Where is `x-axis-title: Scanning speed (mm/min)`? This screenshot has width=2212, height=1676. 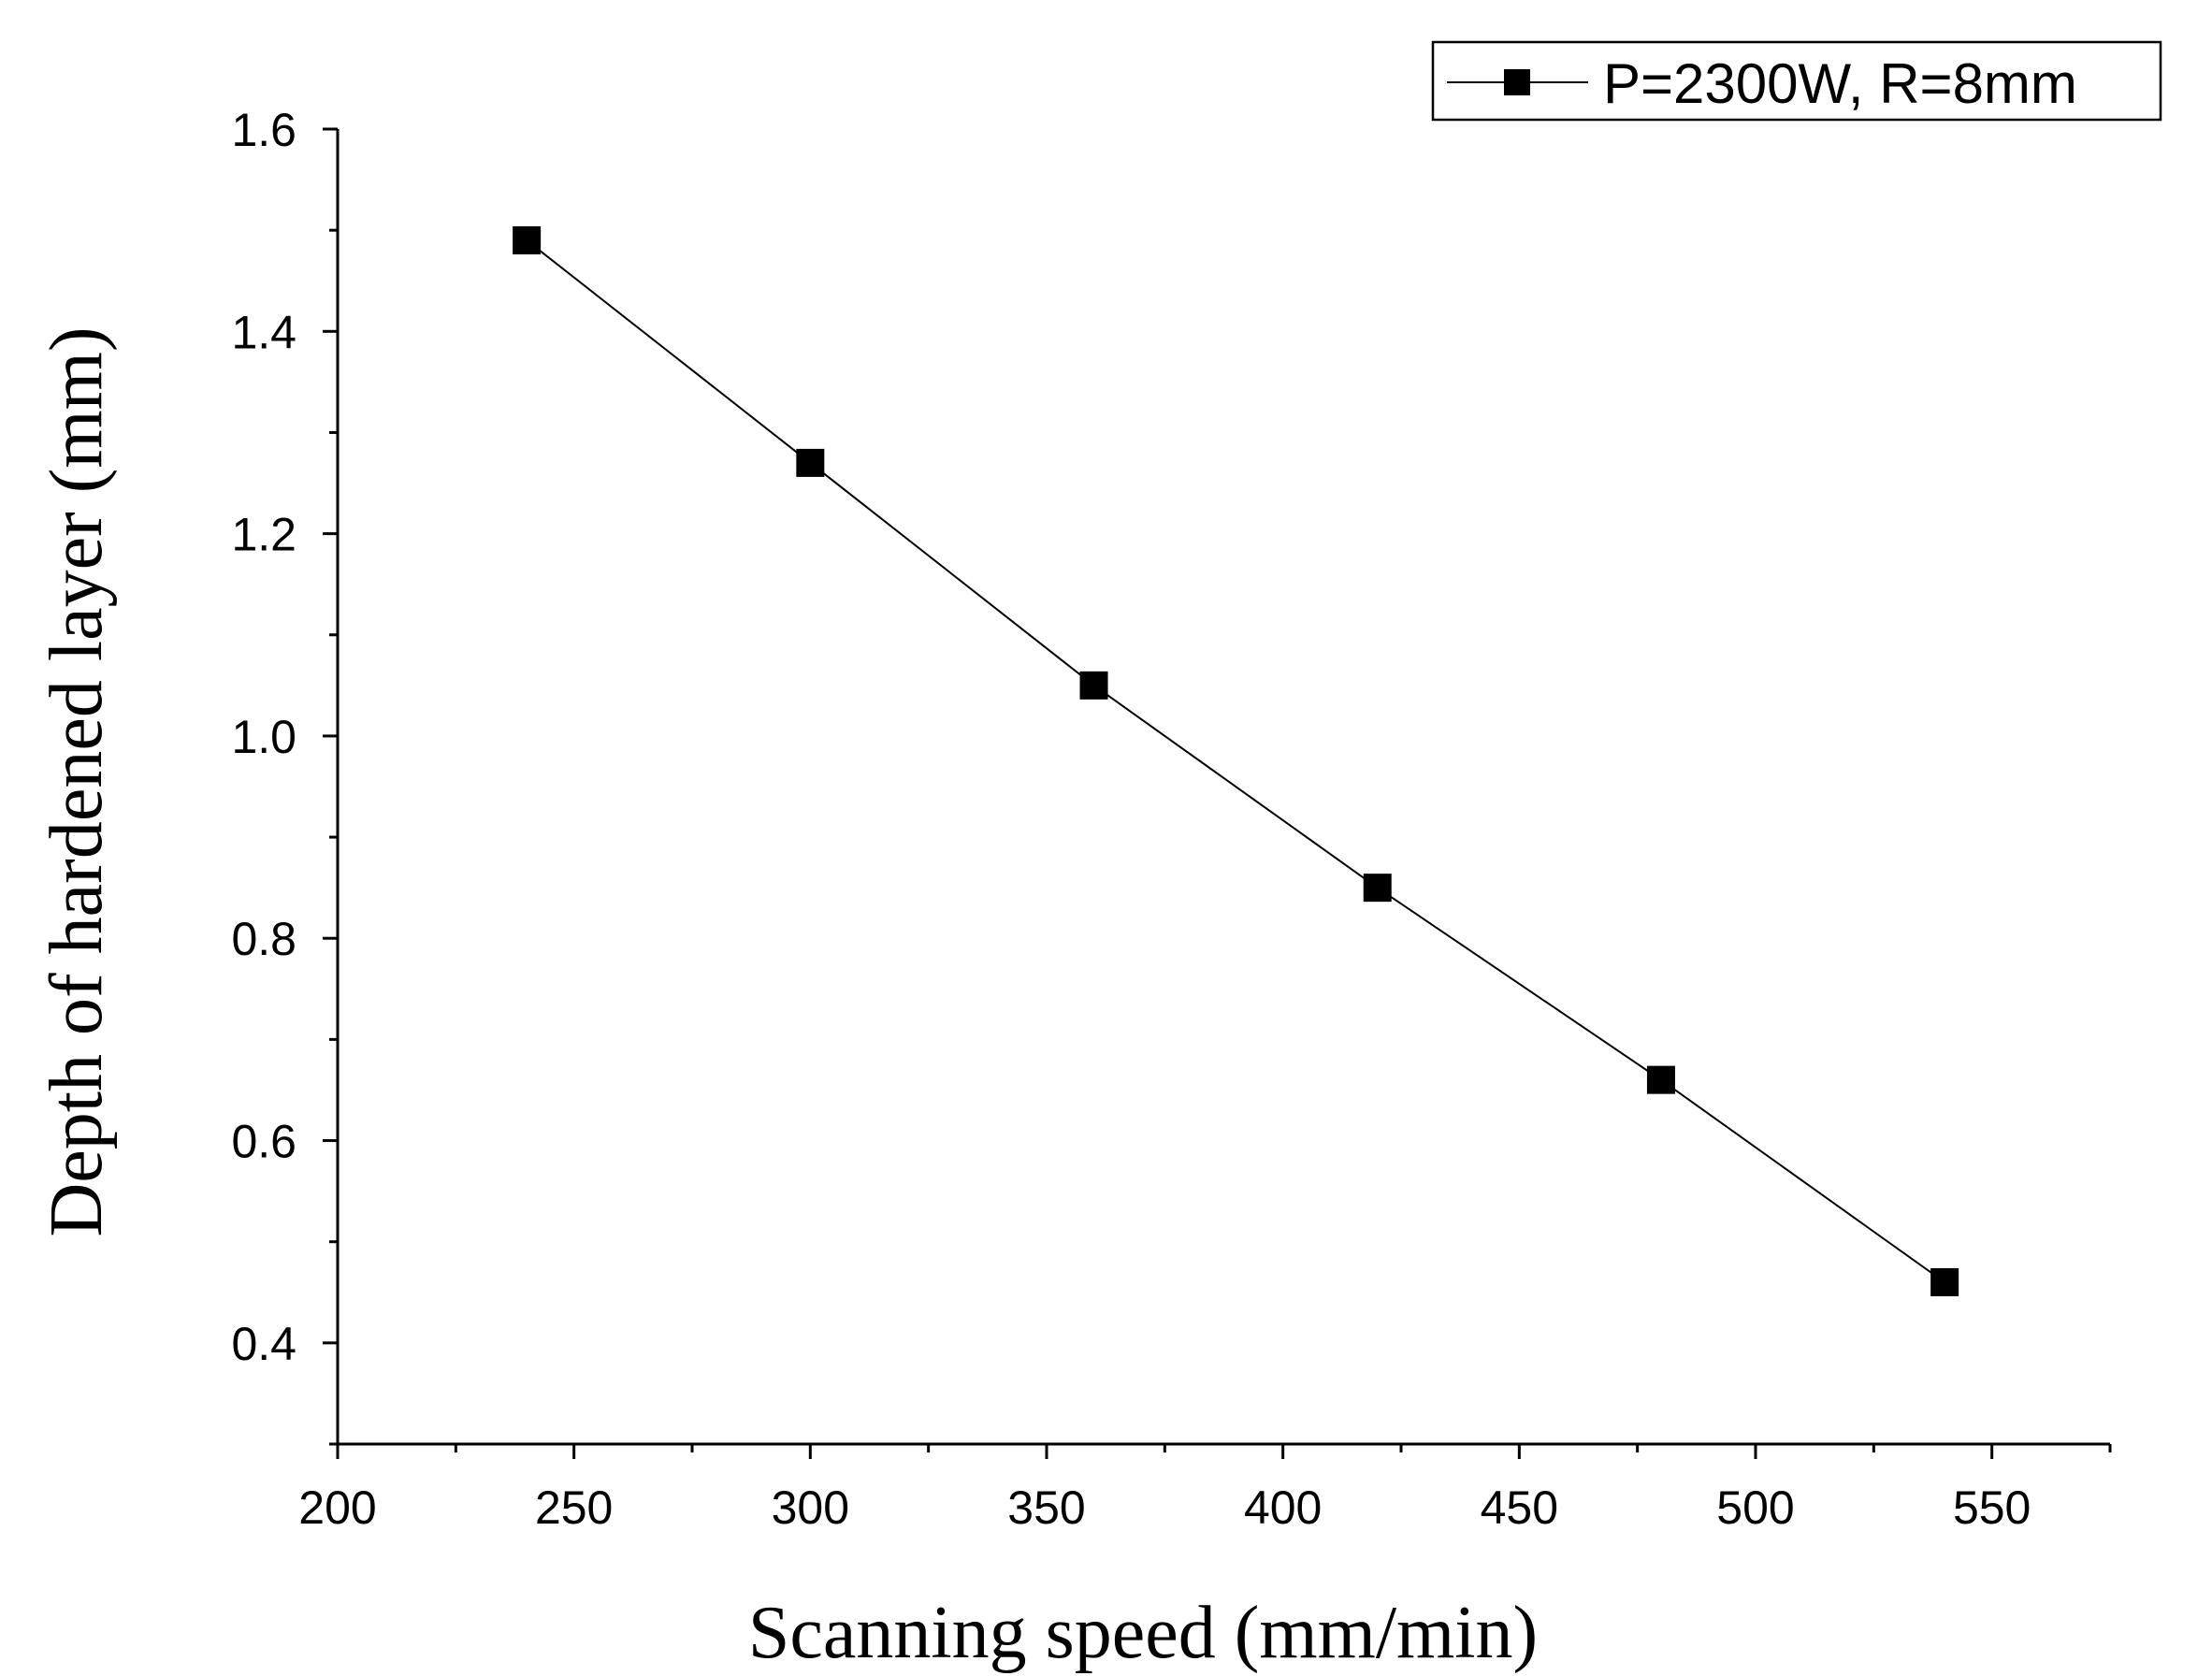 x-axis-title: Scanning speed (mm/min) is located at coordinates (1143, 1633).